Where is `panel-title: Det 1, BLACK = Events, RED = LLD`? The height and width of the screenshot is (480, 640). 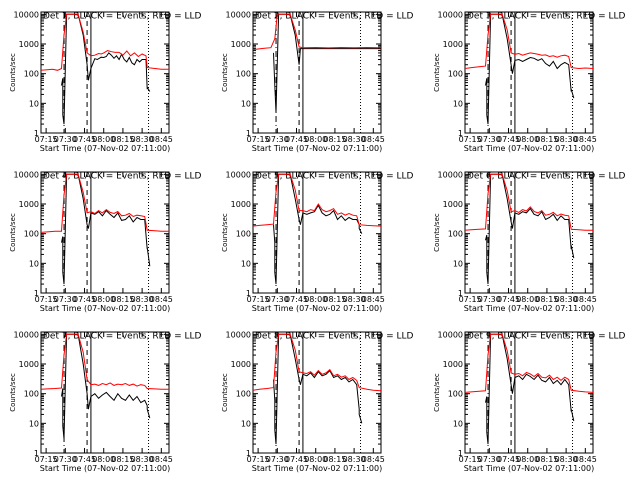 panel-title: Det 1, BLACK = Events, RED = LLD is located at coordinates (122, 17).